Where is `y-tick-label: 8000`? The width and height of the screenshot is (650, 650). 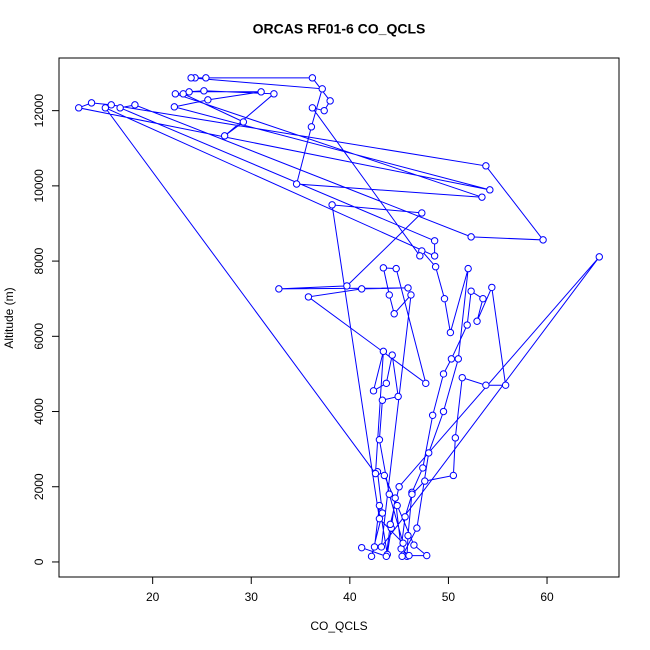 y-tick-label: 8000 is located at coordinates (39, 260).